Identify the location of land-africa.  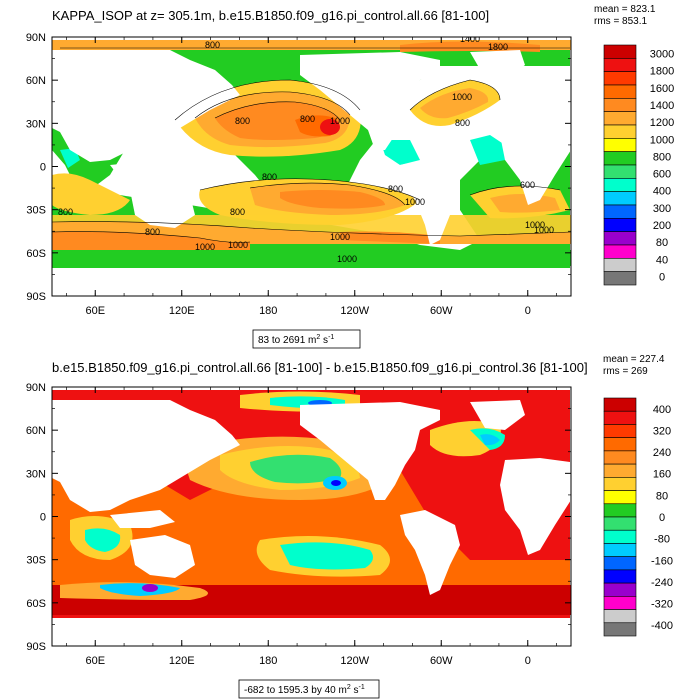
(535, 156).